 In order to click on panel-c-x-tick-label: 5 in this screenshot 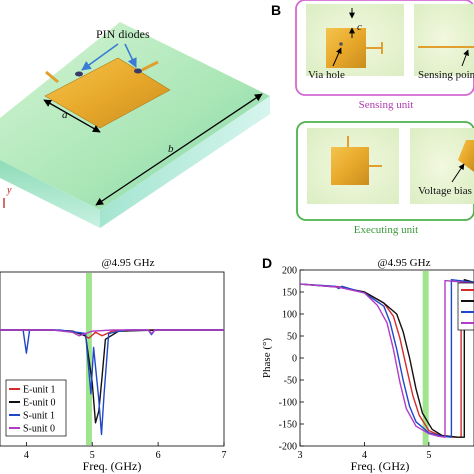, I will do `click(92, 455)`.